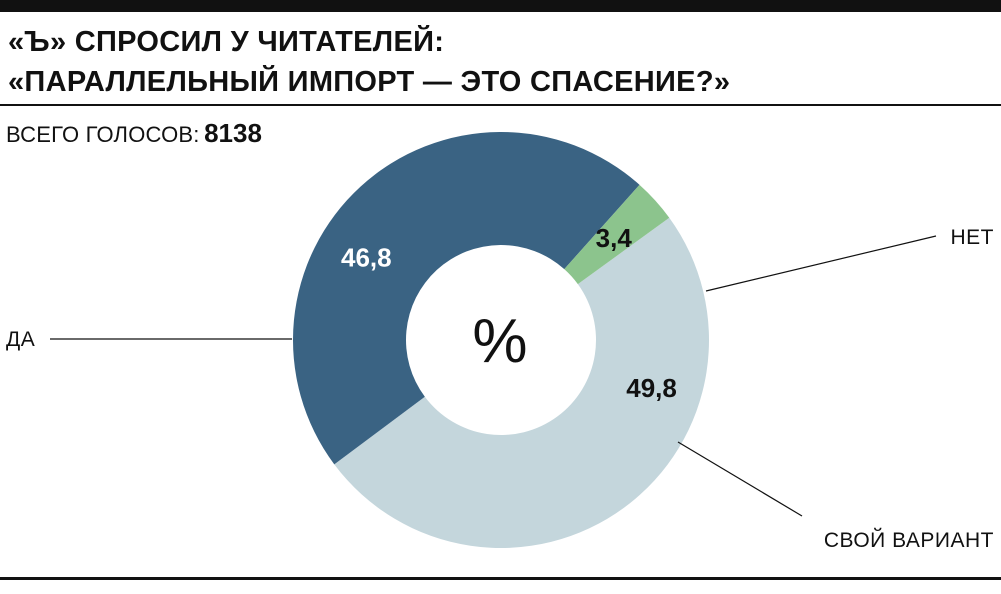 This screenshot has width=1001, height=594. Describe the element at coordinates (233, 133) in the screenshot. I see `total-votes-value: 8138` at that location.